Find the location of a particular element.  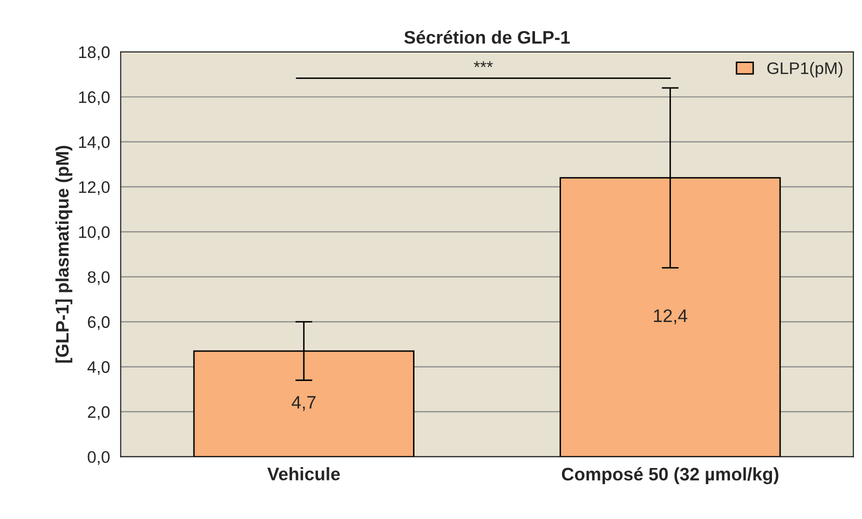

y-tick-label: 14,0 is located at coordinates (94, 143).